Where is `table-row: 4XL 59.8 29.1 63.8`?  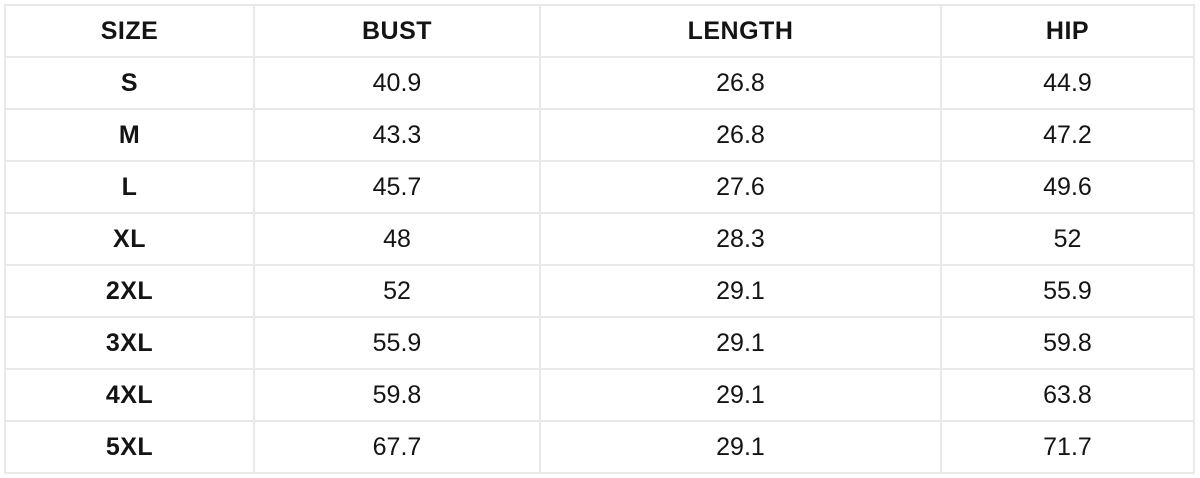
table-row: 4XL 59.8 29.1 63.8 is located at coordinates (599, 395).